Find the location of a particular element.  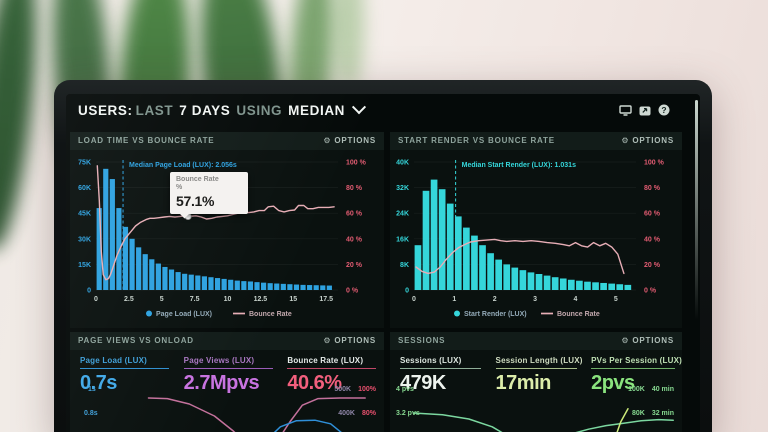

metric-session-length: Session Length (LUX) 17min is located at coordinates (540, 375).